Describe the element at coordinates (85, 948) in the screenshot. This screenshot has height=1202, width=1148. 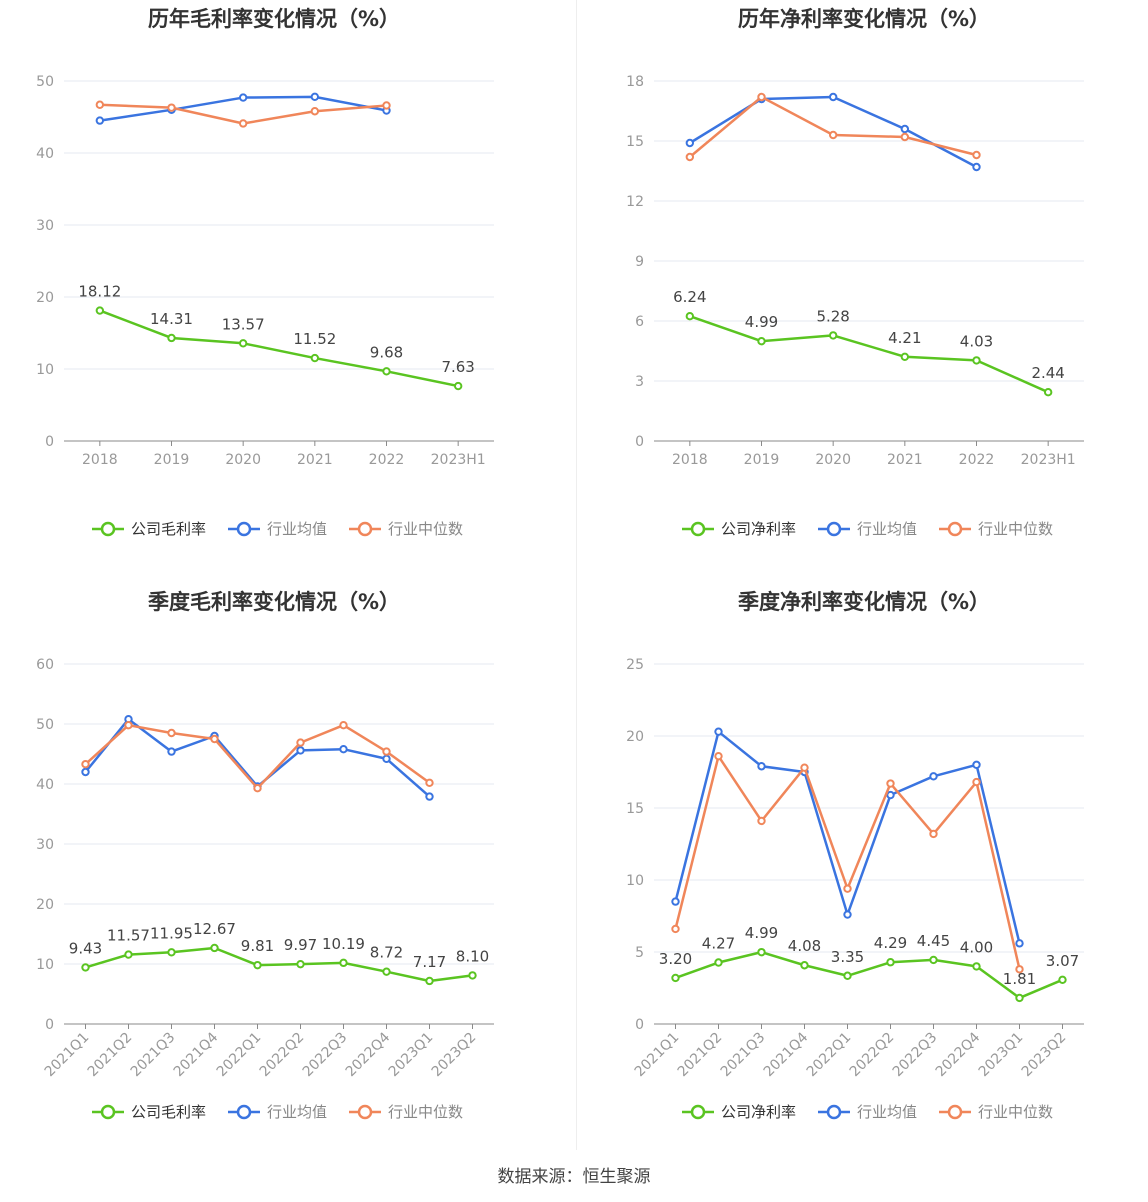
I see `data-label: 9.43` at that location.